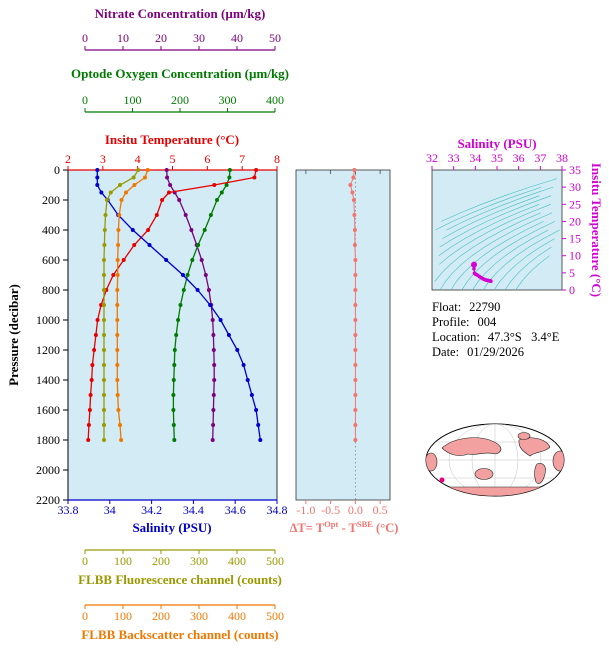 This screenshot has width=609, height=663. I want to click on tick-label: 34.2, so click(151, 510).